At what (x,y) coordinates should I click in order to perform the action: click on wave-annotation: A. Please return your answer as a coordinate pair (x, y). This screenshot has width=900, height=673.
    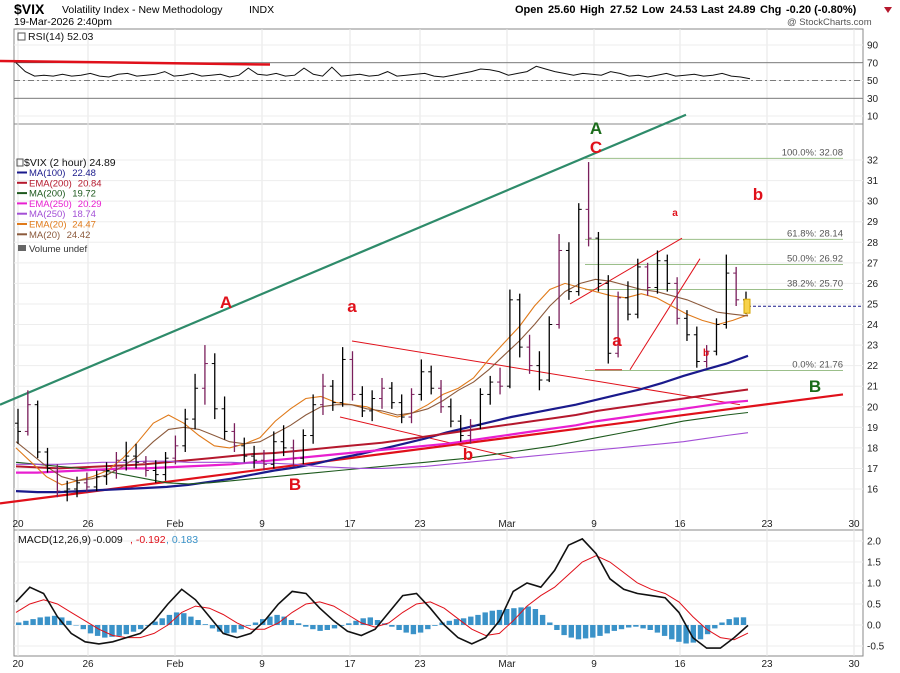
    Looking at the image, I should click on (596, 128).